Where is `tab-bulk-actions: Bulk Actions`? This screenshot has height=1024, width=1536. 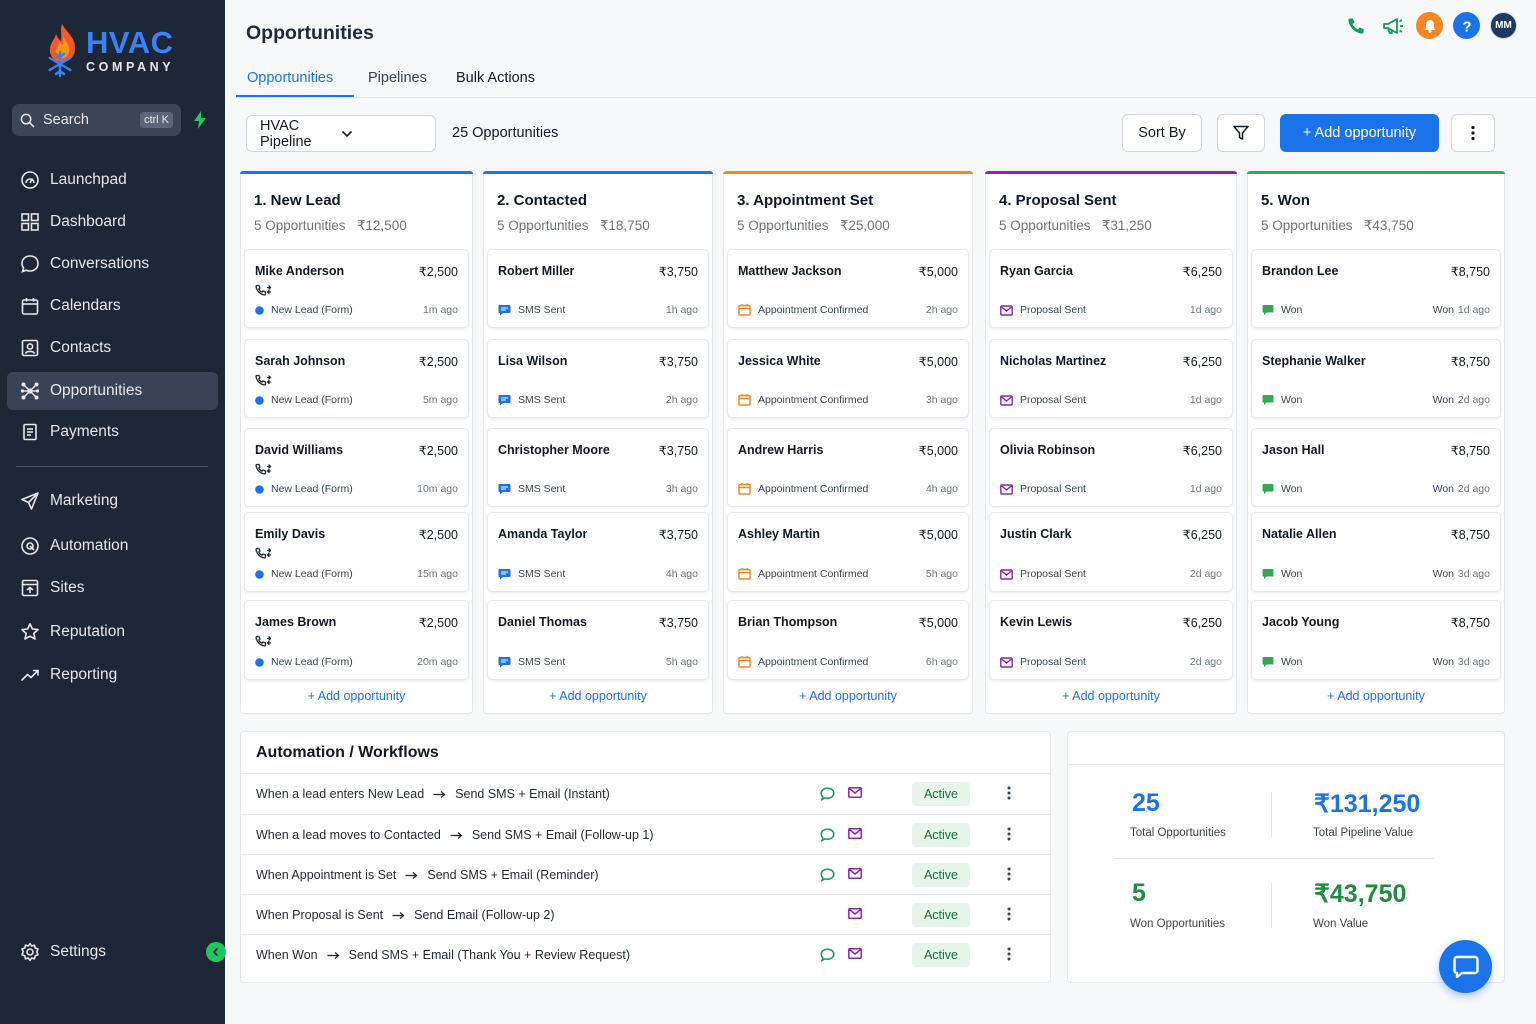
tab-bulk-actions: Bulk Actions is located at coordinates (495, 78).